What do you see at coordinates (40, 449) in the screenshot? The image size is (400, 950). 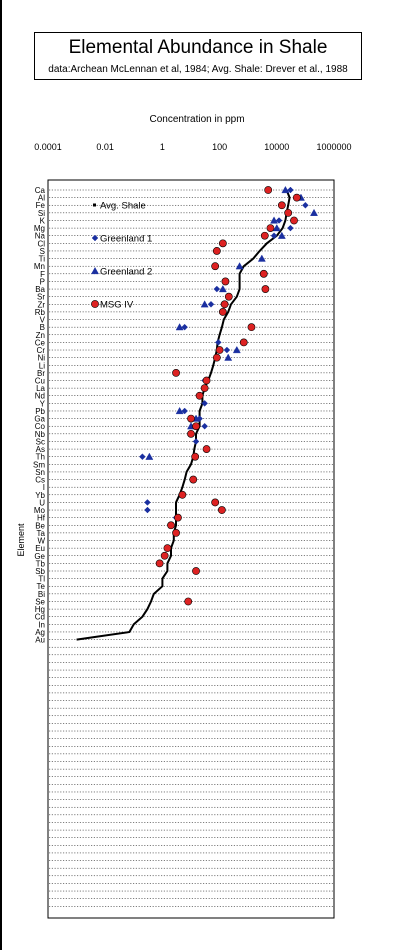 I see `element-label: As` at bounding box center [40, 449].